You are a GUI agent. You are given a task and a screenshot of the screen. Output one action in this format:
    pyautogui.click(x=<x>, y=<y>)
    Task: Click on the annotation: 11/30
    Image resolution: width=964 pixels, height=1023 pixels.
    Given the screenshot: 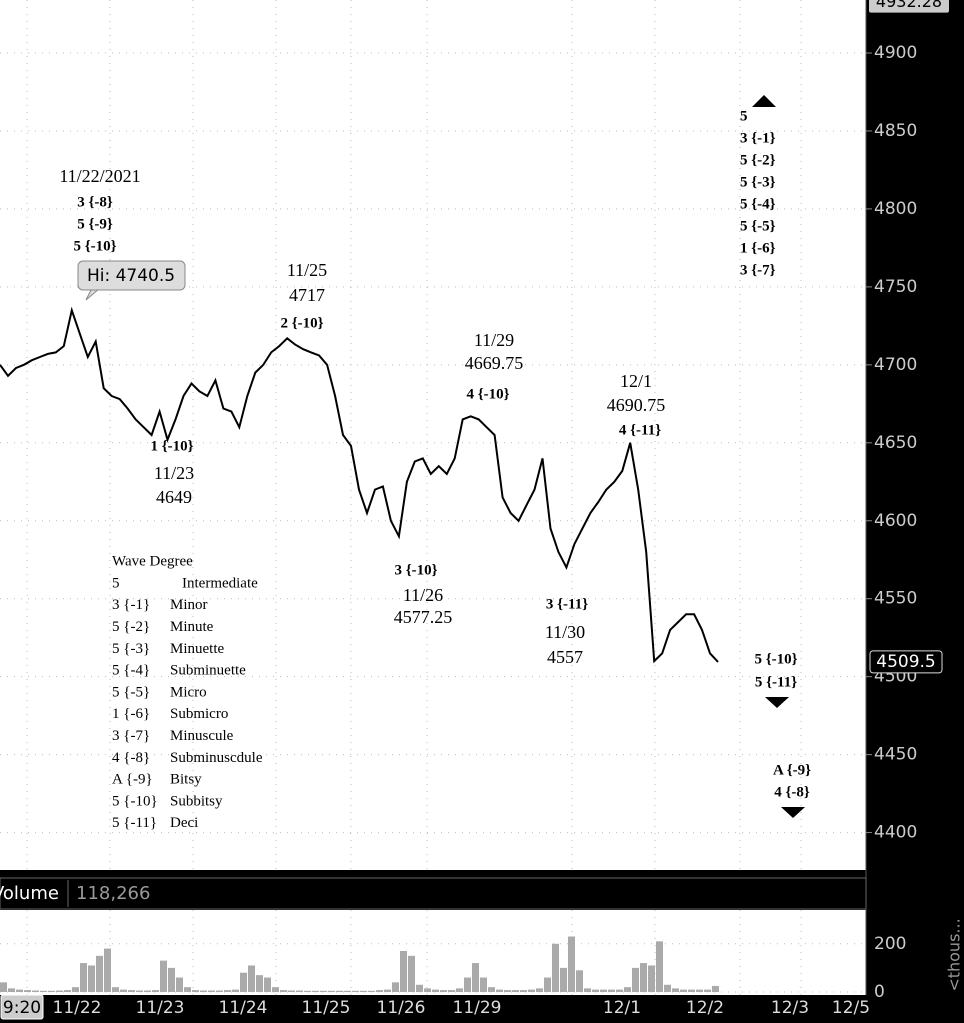 What is the action you would take?
    pyautogui.click(x=565, y=632)
    